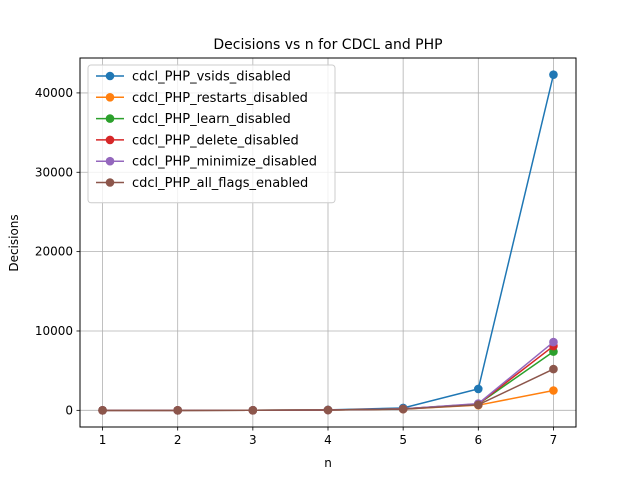 The height and width of the screenshot is (484, 640). What do you see at coordinates (554, 440) in the screenshot?
I see `x-tick-label: 7` at bounding box center [554, 440].